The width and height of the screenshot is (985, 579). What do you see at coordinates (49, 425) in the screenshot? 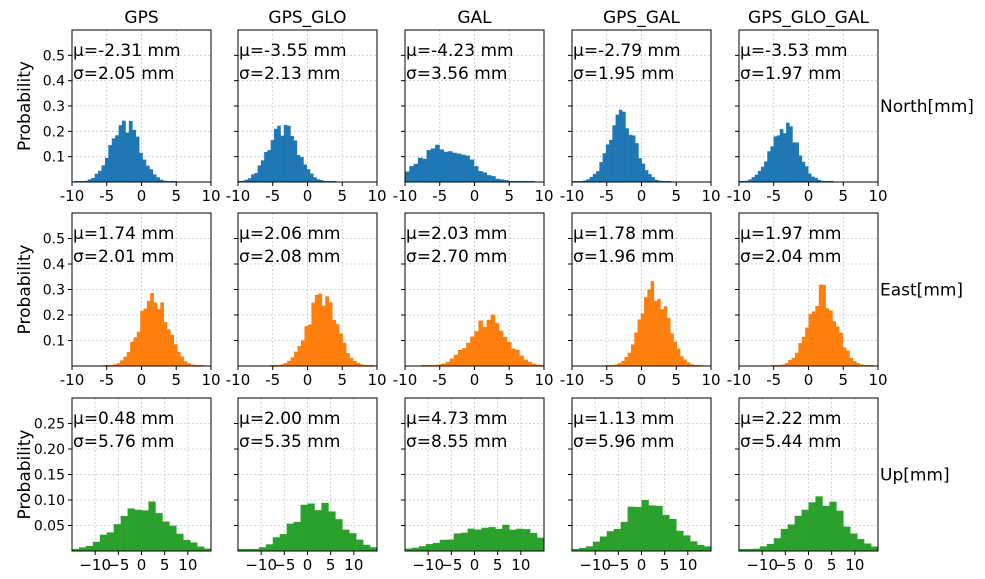
I see `y-tick-label: 0.25` at bounding box center [49, 425].